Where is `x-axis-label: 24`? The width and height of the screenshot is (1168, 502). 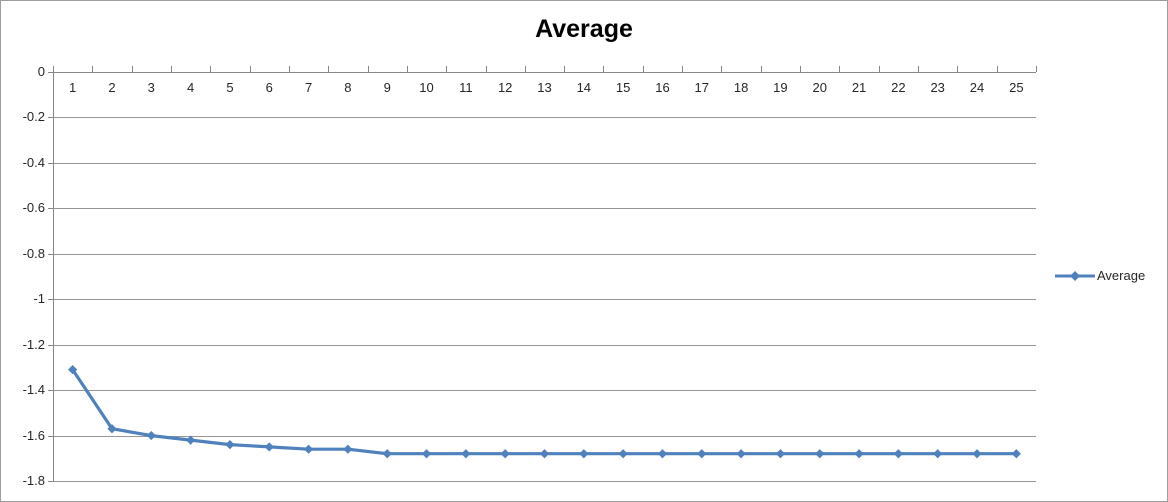
x-axis-label: 24 is located at coordinates (977, 87).